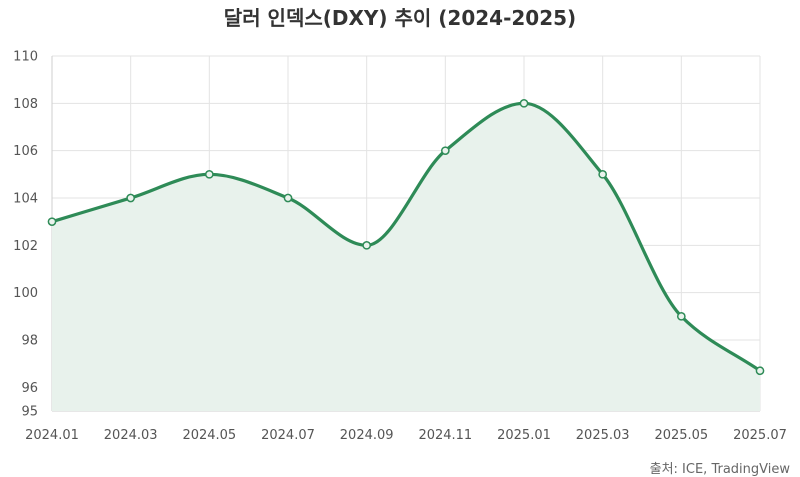  Describe the element at coordinates (131, 435) in the screenshot. I see `x-tick-label: 2024.03` at that location.